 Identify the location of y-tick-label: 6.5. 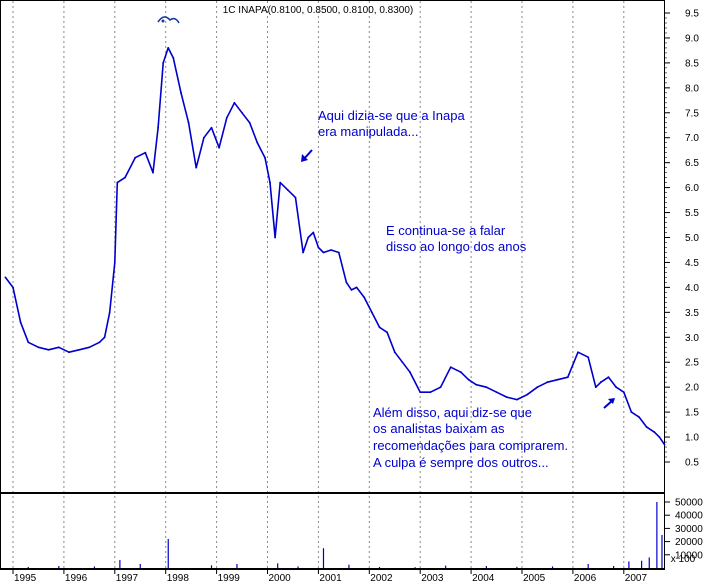
(692, 163).